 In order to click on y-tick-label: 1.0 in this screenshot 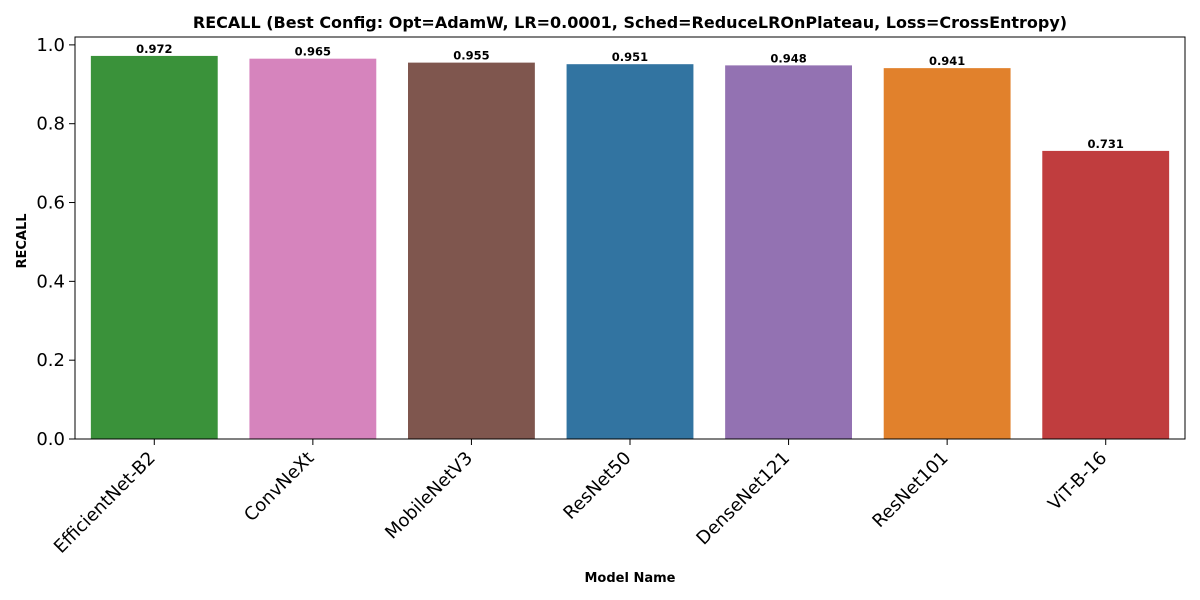, I will do `click(50, 45)`.